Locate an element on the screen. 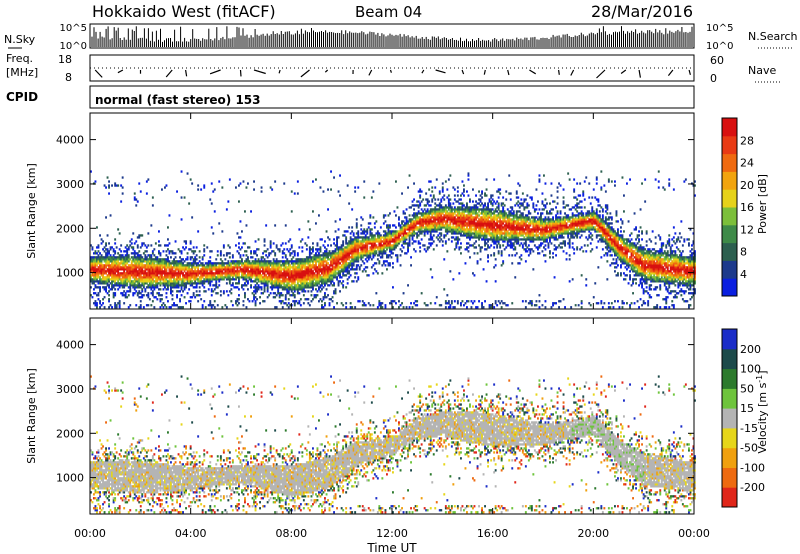 This screenshot has width=800, height=554. freq-mark is located at coordinates (186, 73).